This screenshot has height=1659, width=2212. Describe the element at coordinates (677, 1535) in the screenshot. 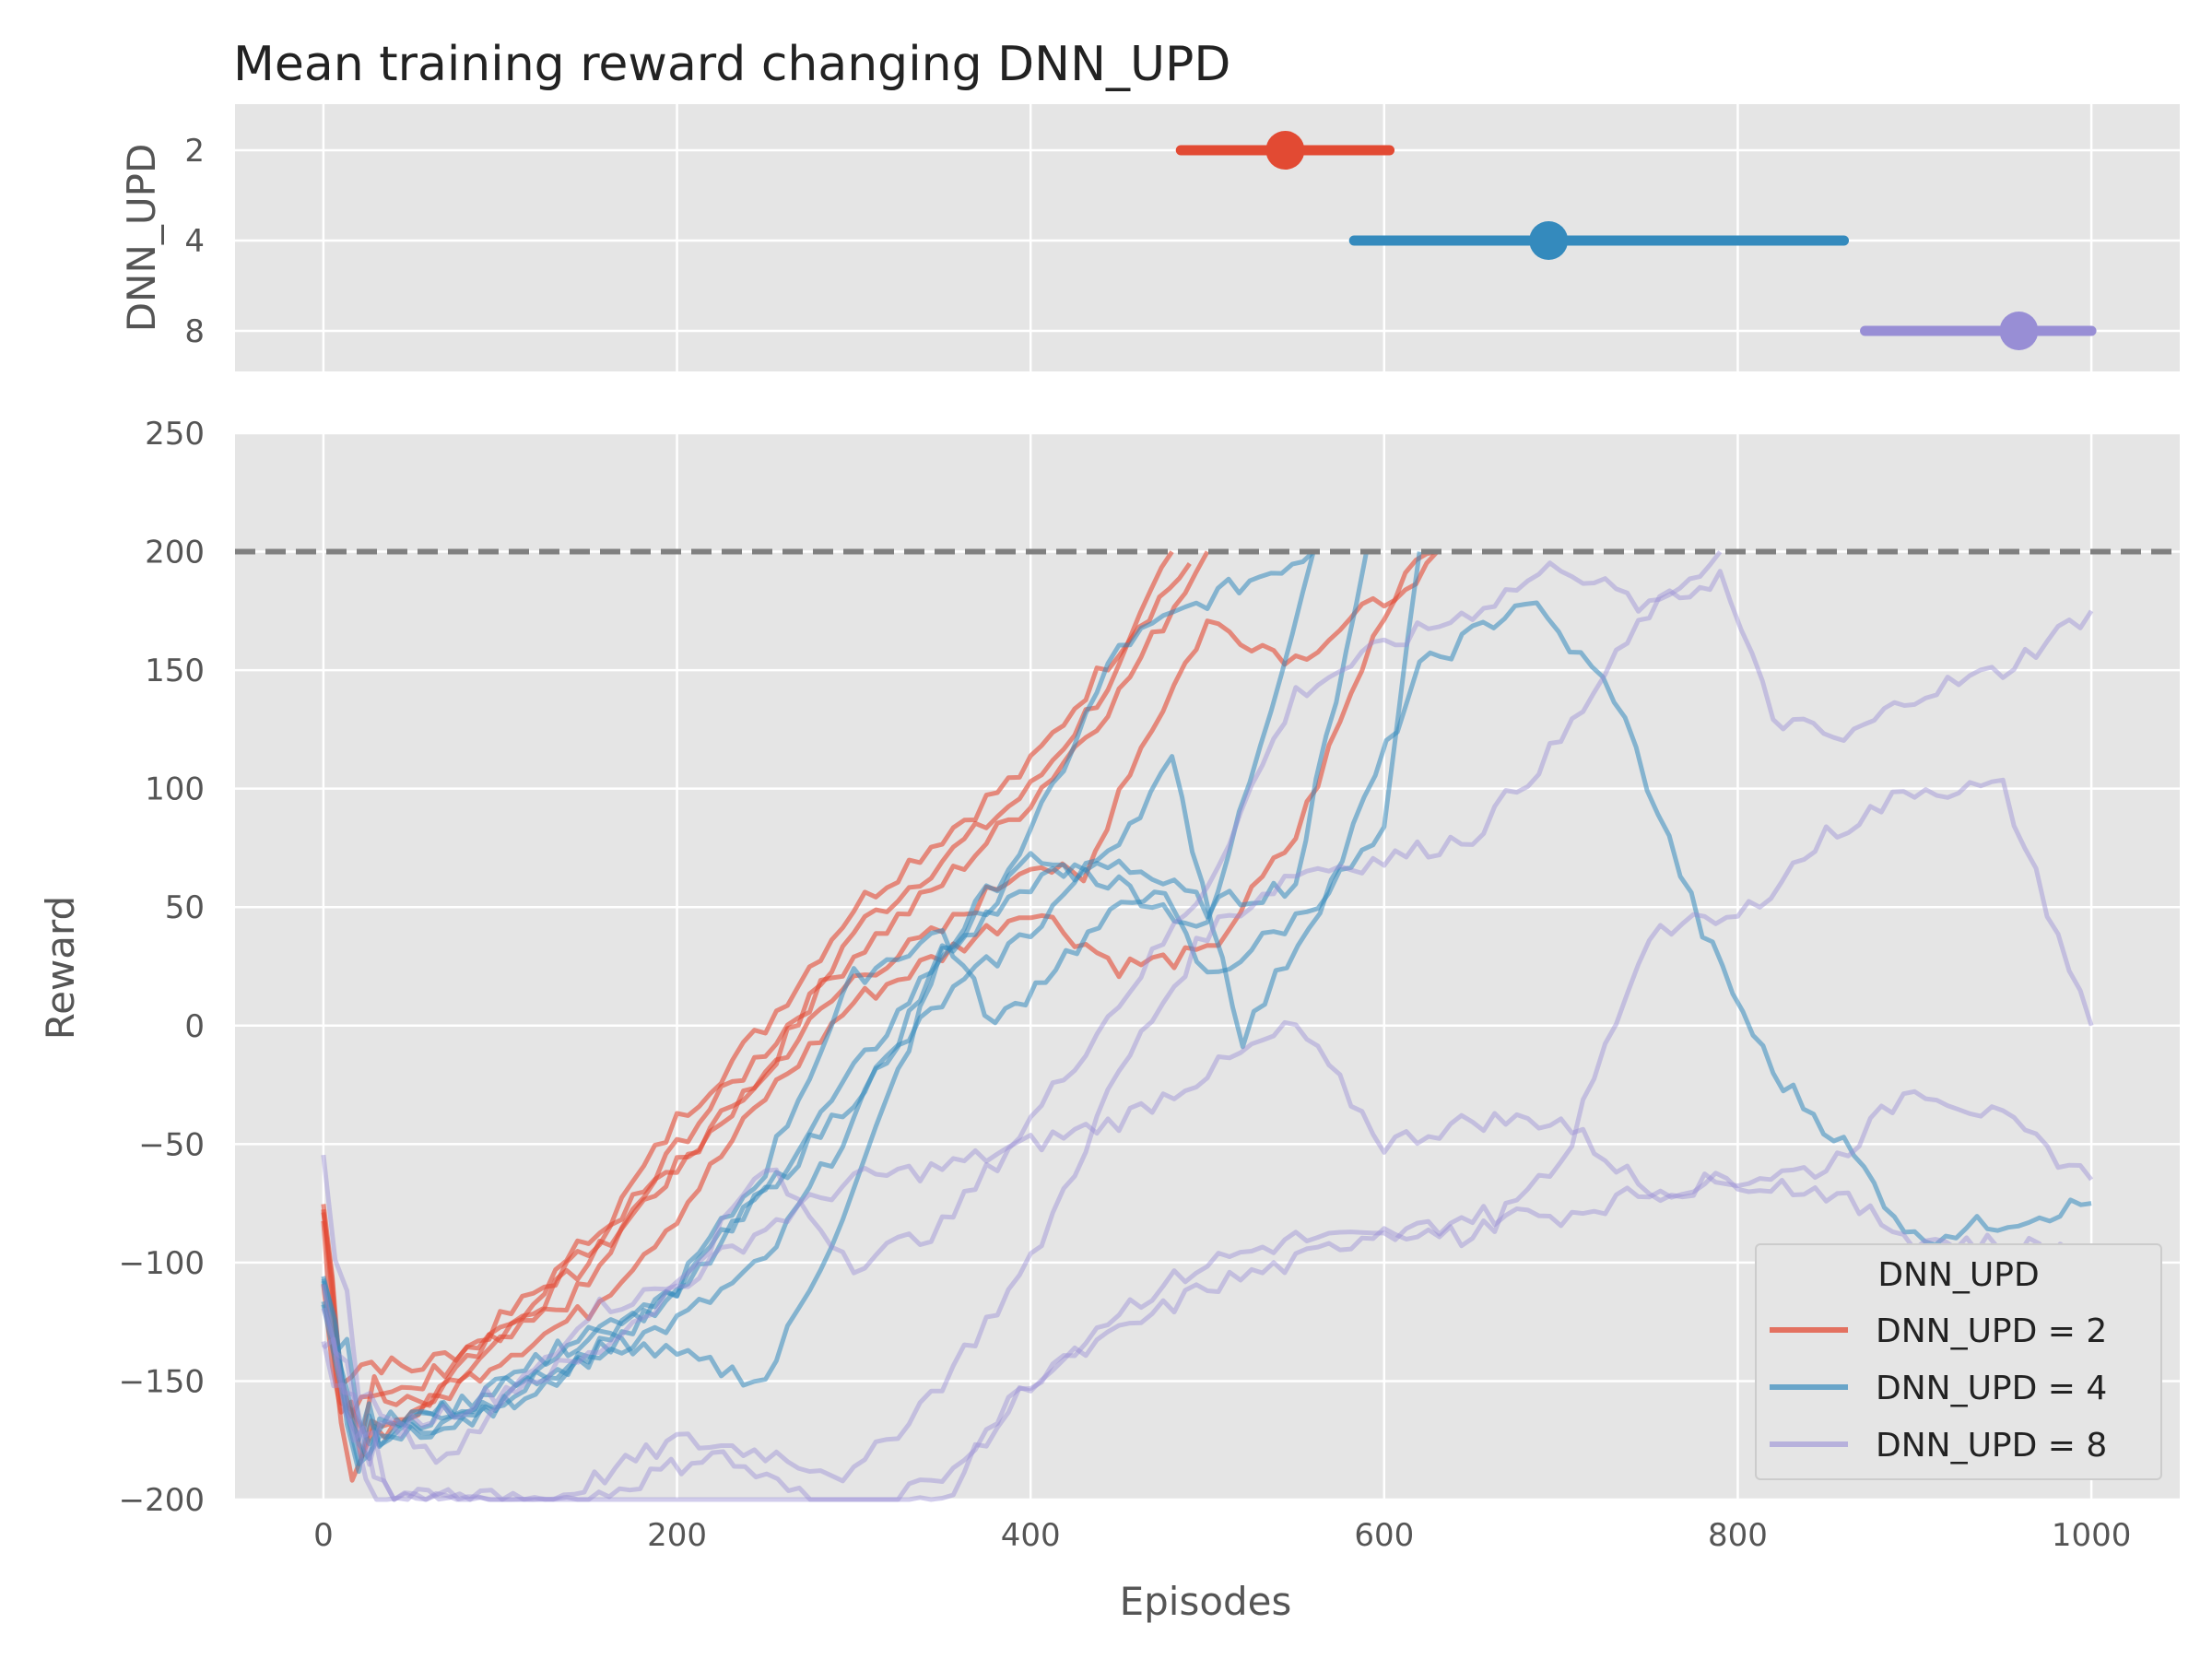

I see `x-tick-label: 200` at that location.